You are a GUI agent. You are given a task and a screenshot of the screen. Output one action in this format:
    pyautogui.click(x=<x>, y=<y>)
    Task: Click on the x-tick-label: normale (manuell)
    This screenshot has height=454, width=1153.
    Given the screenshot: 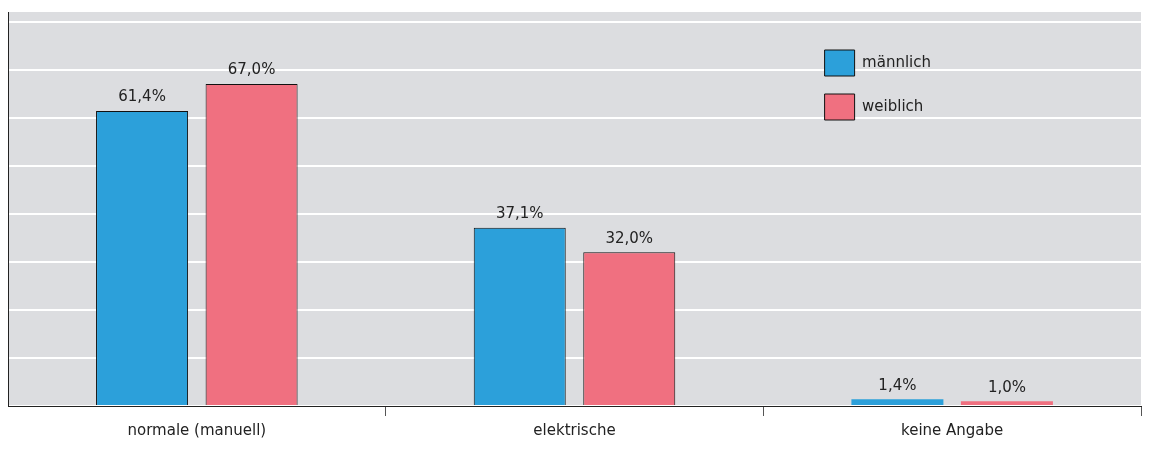 What is the action you would take?
    pyautogui.click(x=197, y=429)
    